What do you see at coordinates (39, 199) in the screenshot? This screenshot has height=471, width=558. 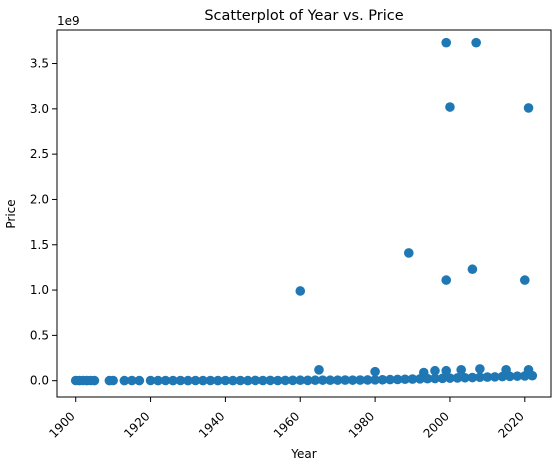 I see `y-tick-label: 2.0` at bounding box center [39, 199].